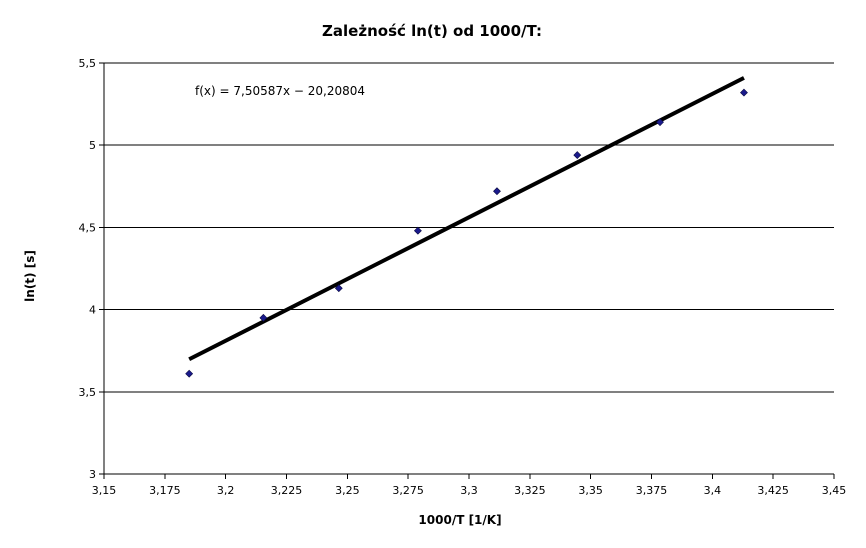  Describe the element at coordinates (530, 490) in the screenshot. I see `x-tick-label: 3,325` at that location.